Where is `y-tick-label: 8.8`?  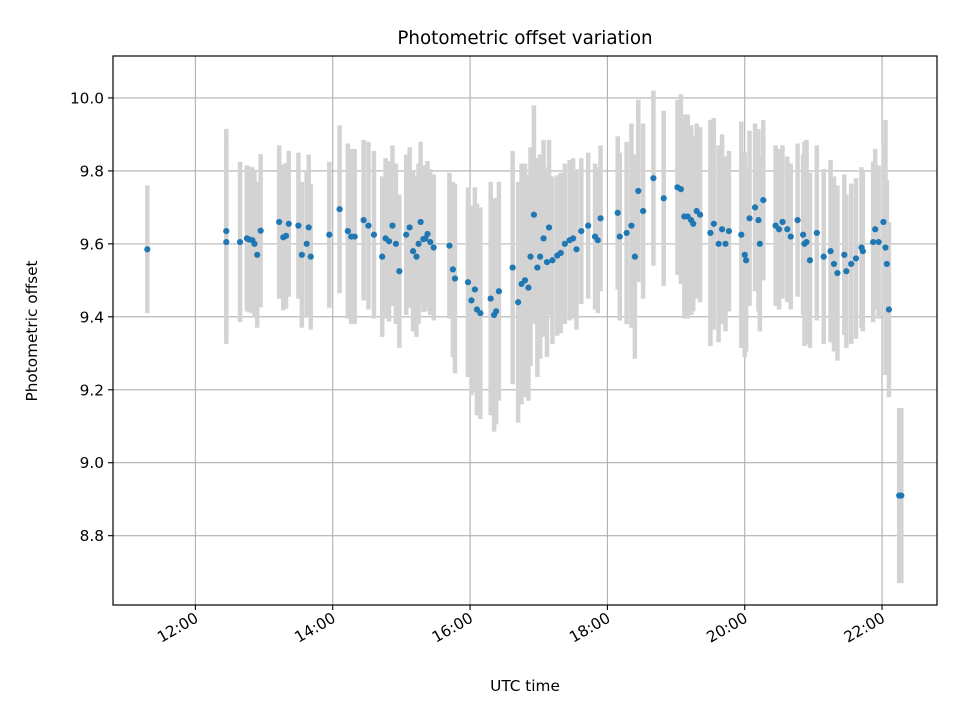
y-tick-label: 8.8 is located at coordinates (92, 536).